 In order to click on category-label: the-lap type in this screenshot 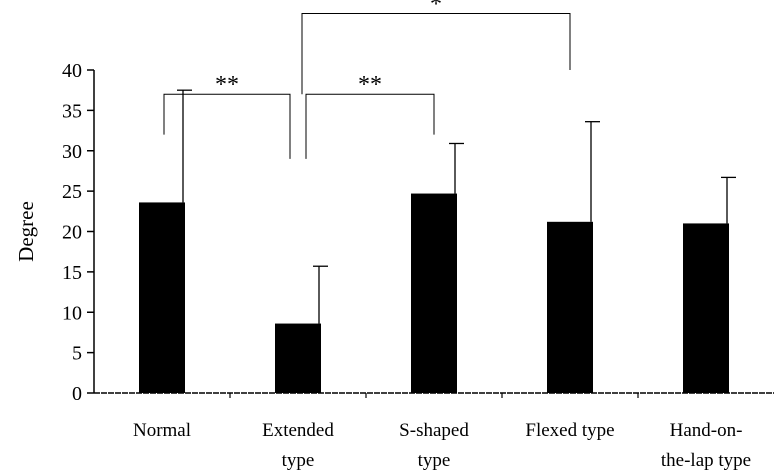, I will do `click(706, 460)`.